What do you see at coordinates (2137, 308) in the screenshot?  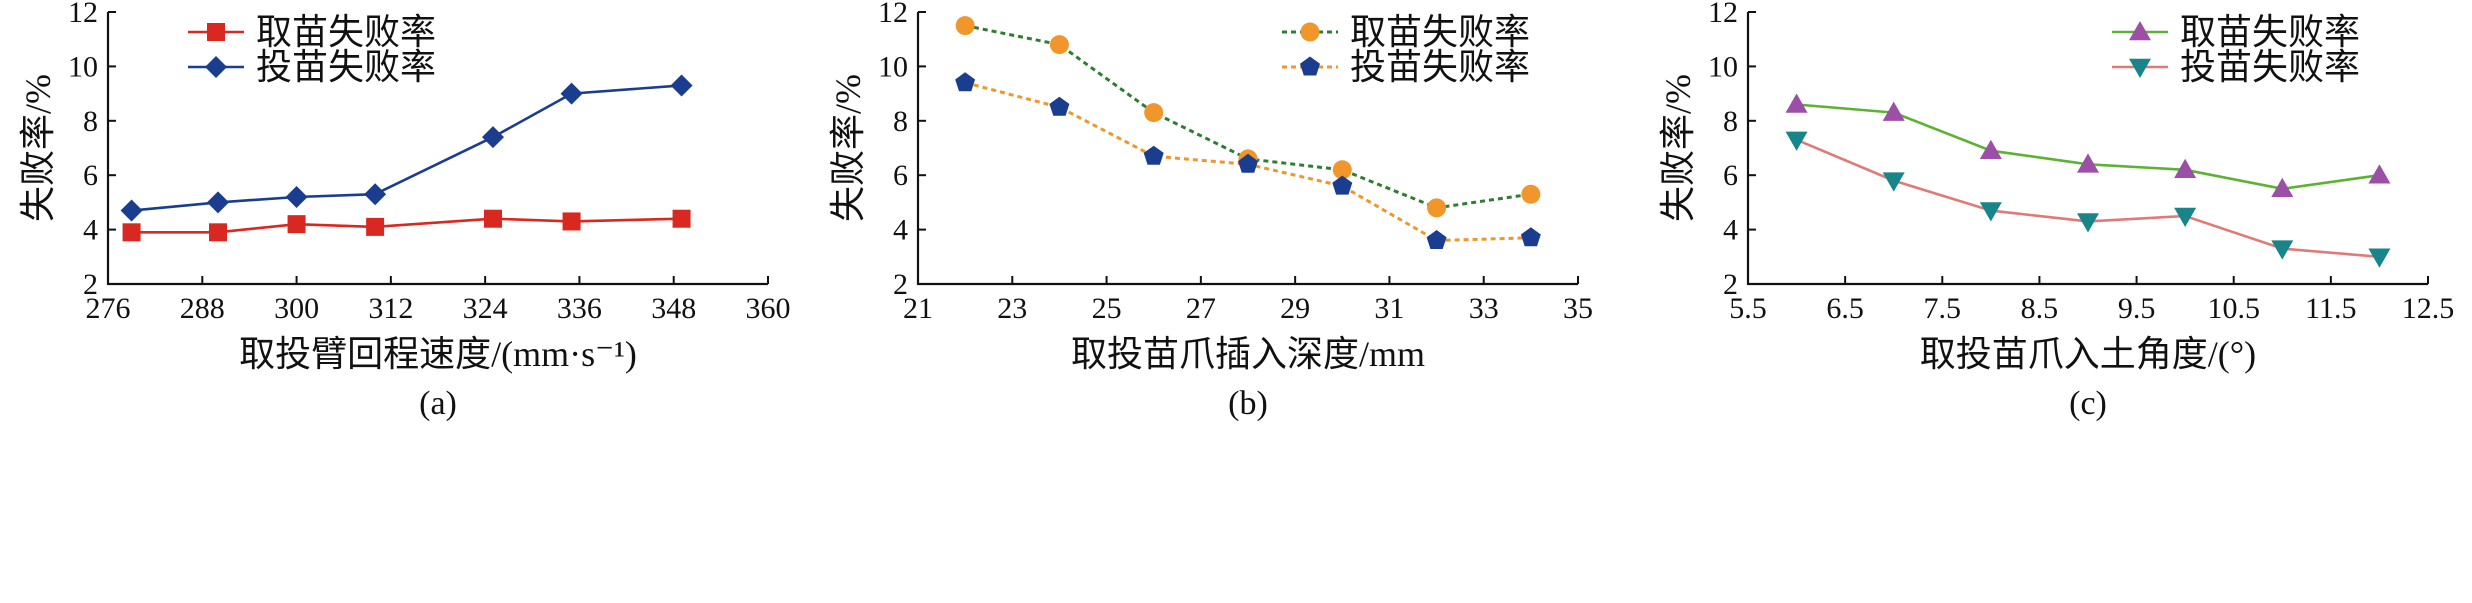 I see `x-tick-label: 9.5` at bounding box center [2137, 308].